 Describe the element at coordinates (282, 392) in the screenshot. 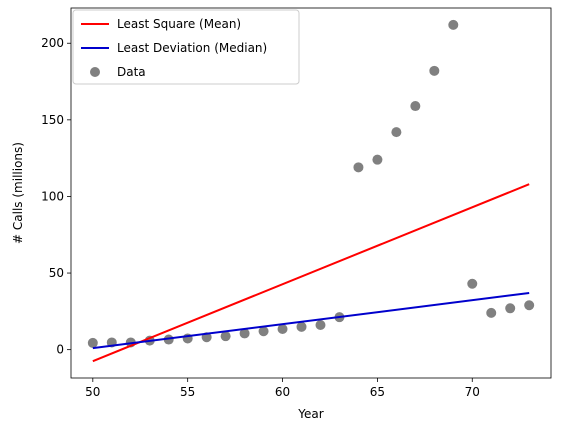

I see `x-tick-label: 60` at that location.